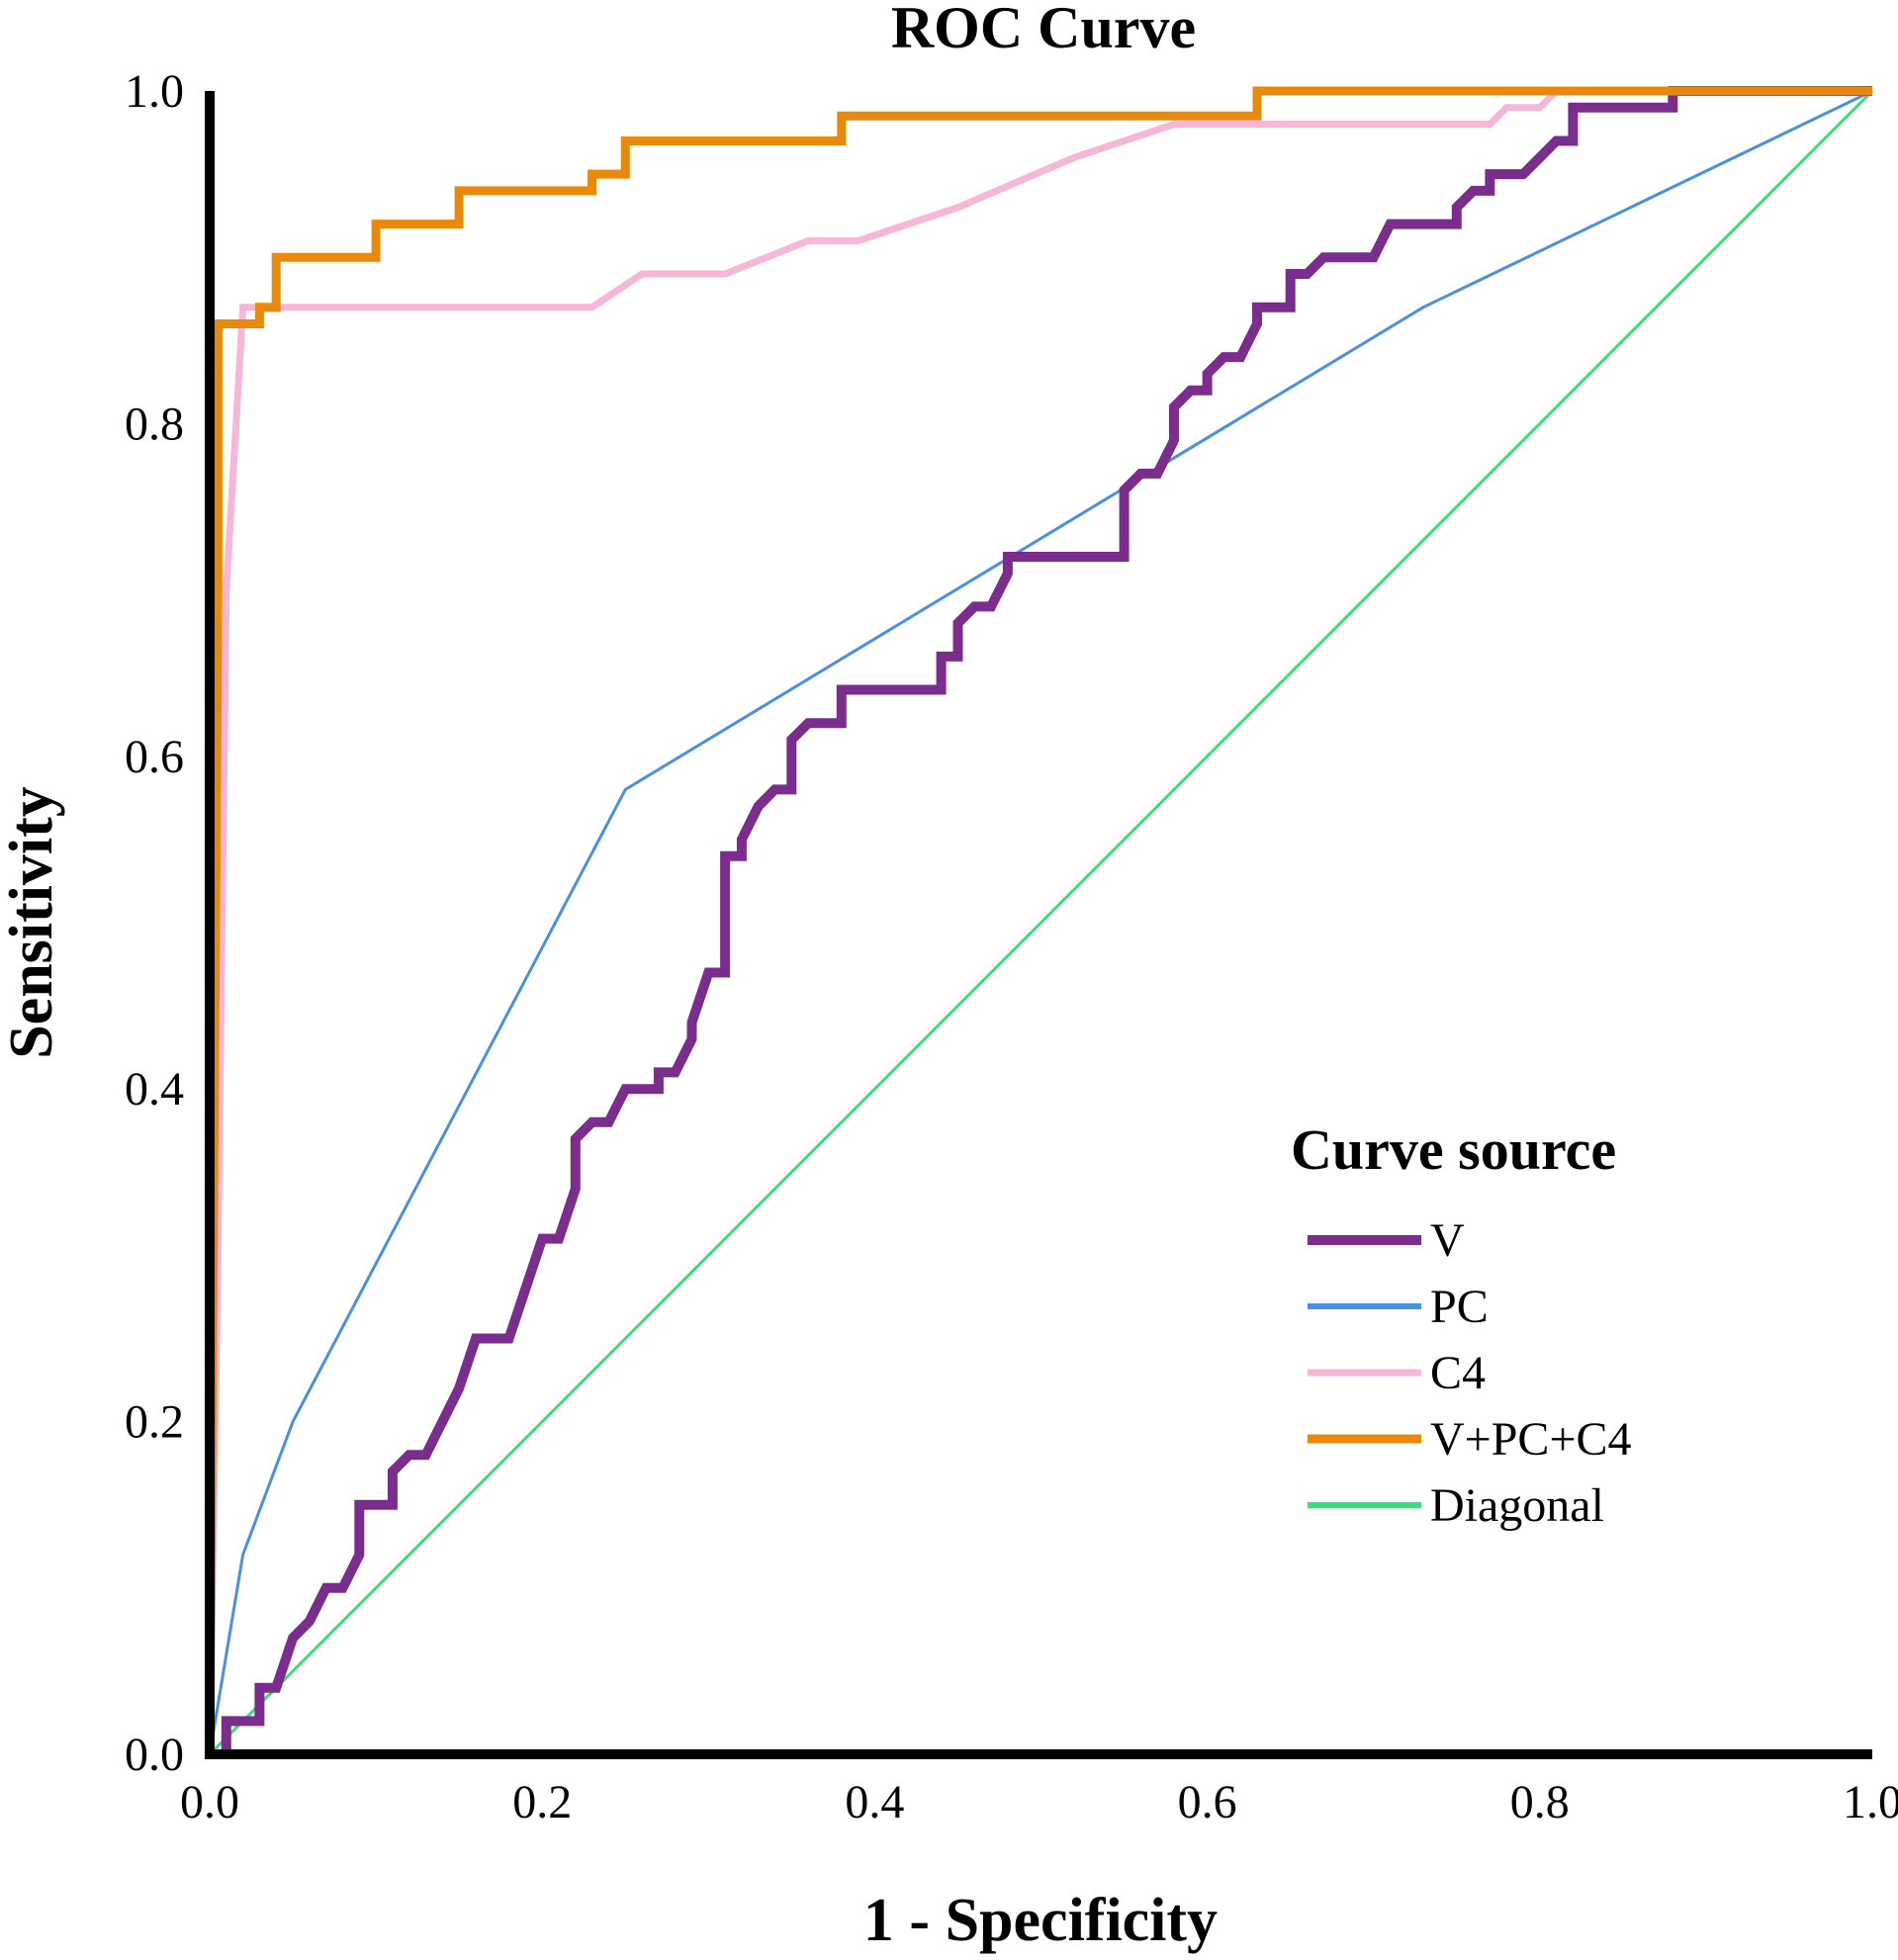  I want to click on legend-label: PC, so click(1459, 1307).